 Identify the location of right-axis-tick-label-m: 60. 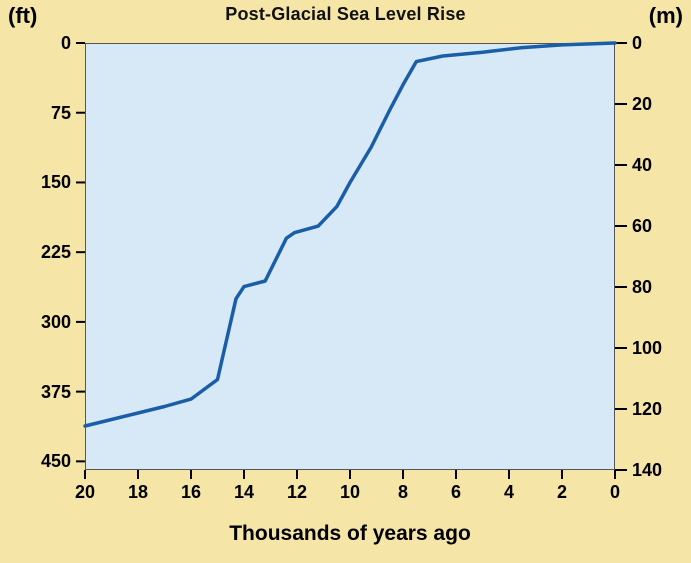
(642, 226).